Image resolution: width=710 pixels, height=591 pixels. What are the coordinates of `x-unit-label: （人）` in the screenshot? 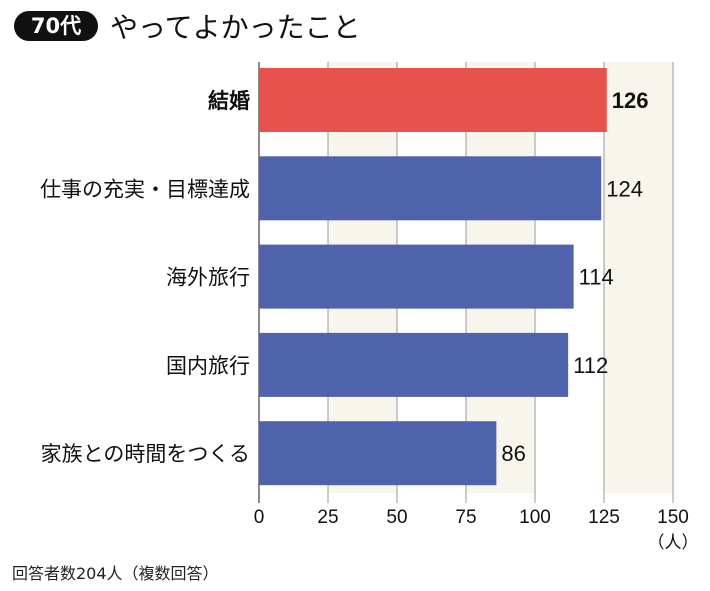 It's located at (673, 543).